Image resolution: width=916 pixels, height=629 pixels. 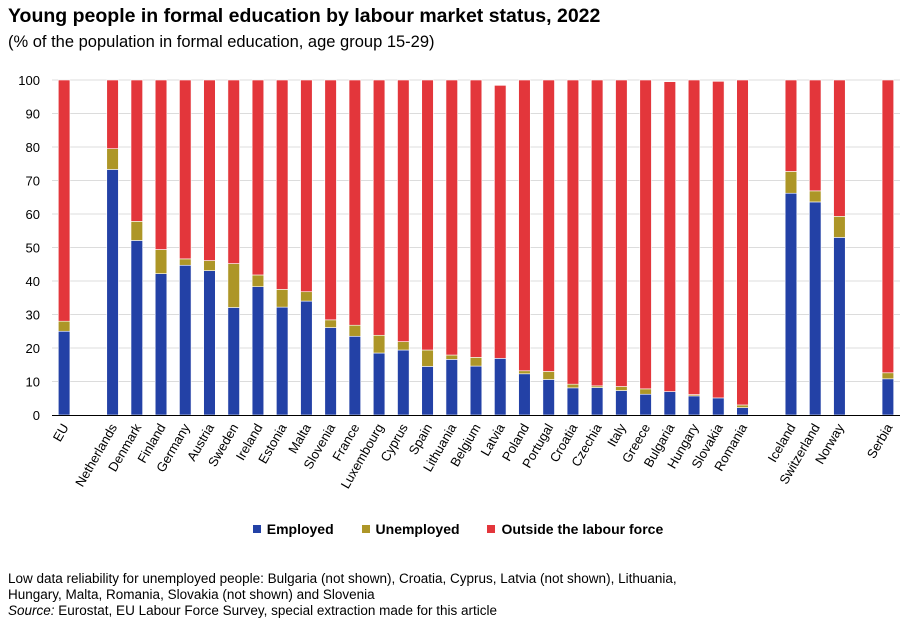 I want to click on bar-slovenia-unemployed, so click(x=330, y=323).